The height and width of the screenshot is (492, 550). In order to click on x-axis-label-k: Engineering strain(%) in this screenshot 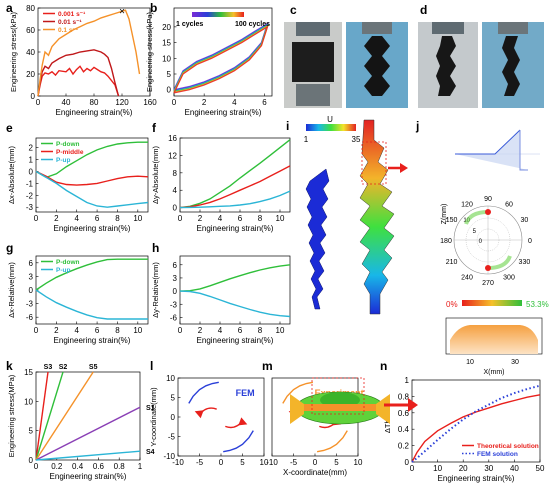, I will do `click(88, 476)`.